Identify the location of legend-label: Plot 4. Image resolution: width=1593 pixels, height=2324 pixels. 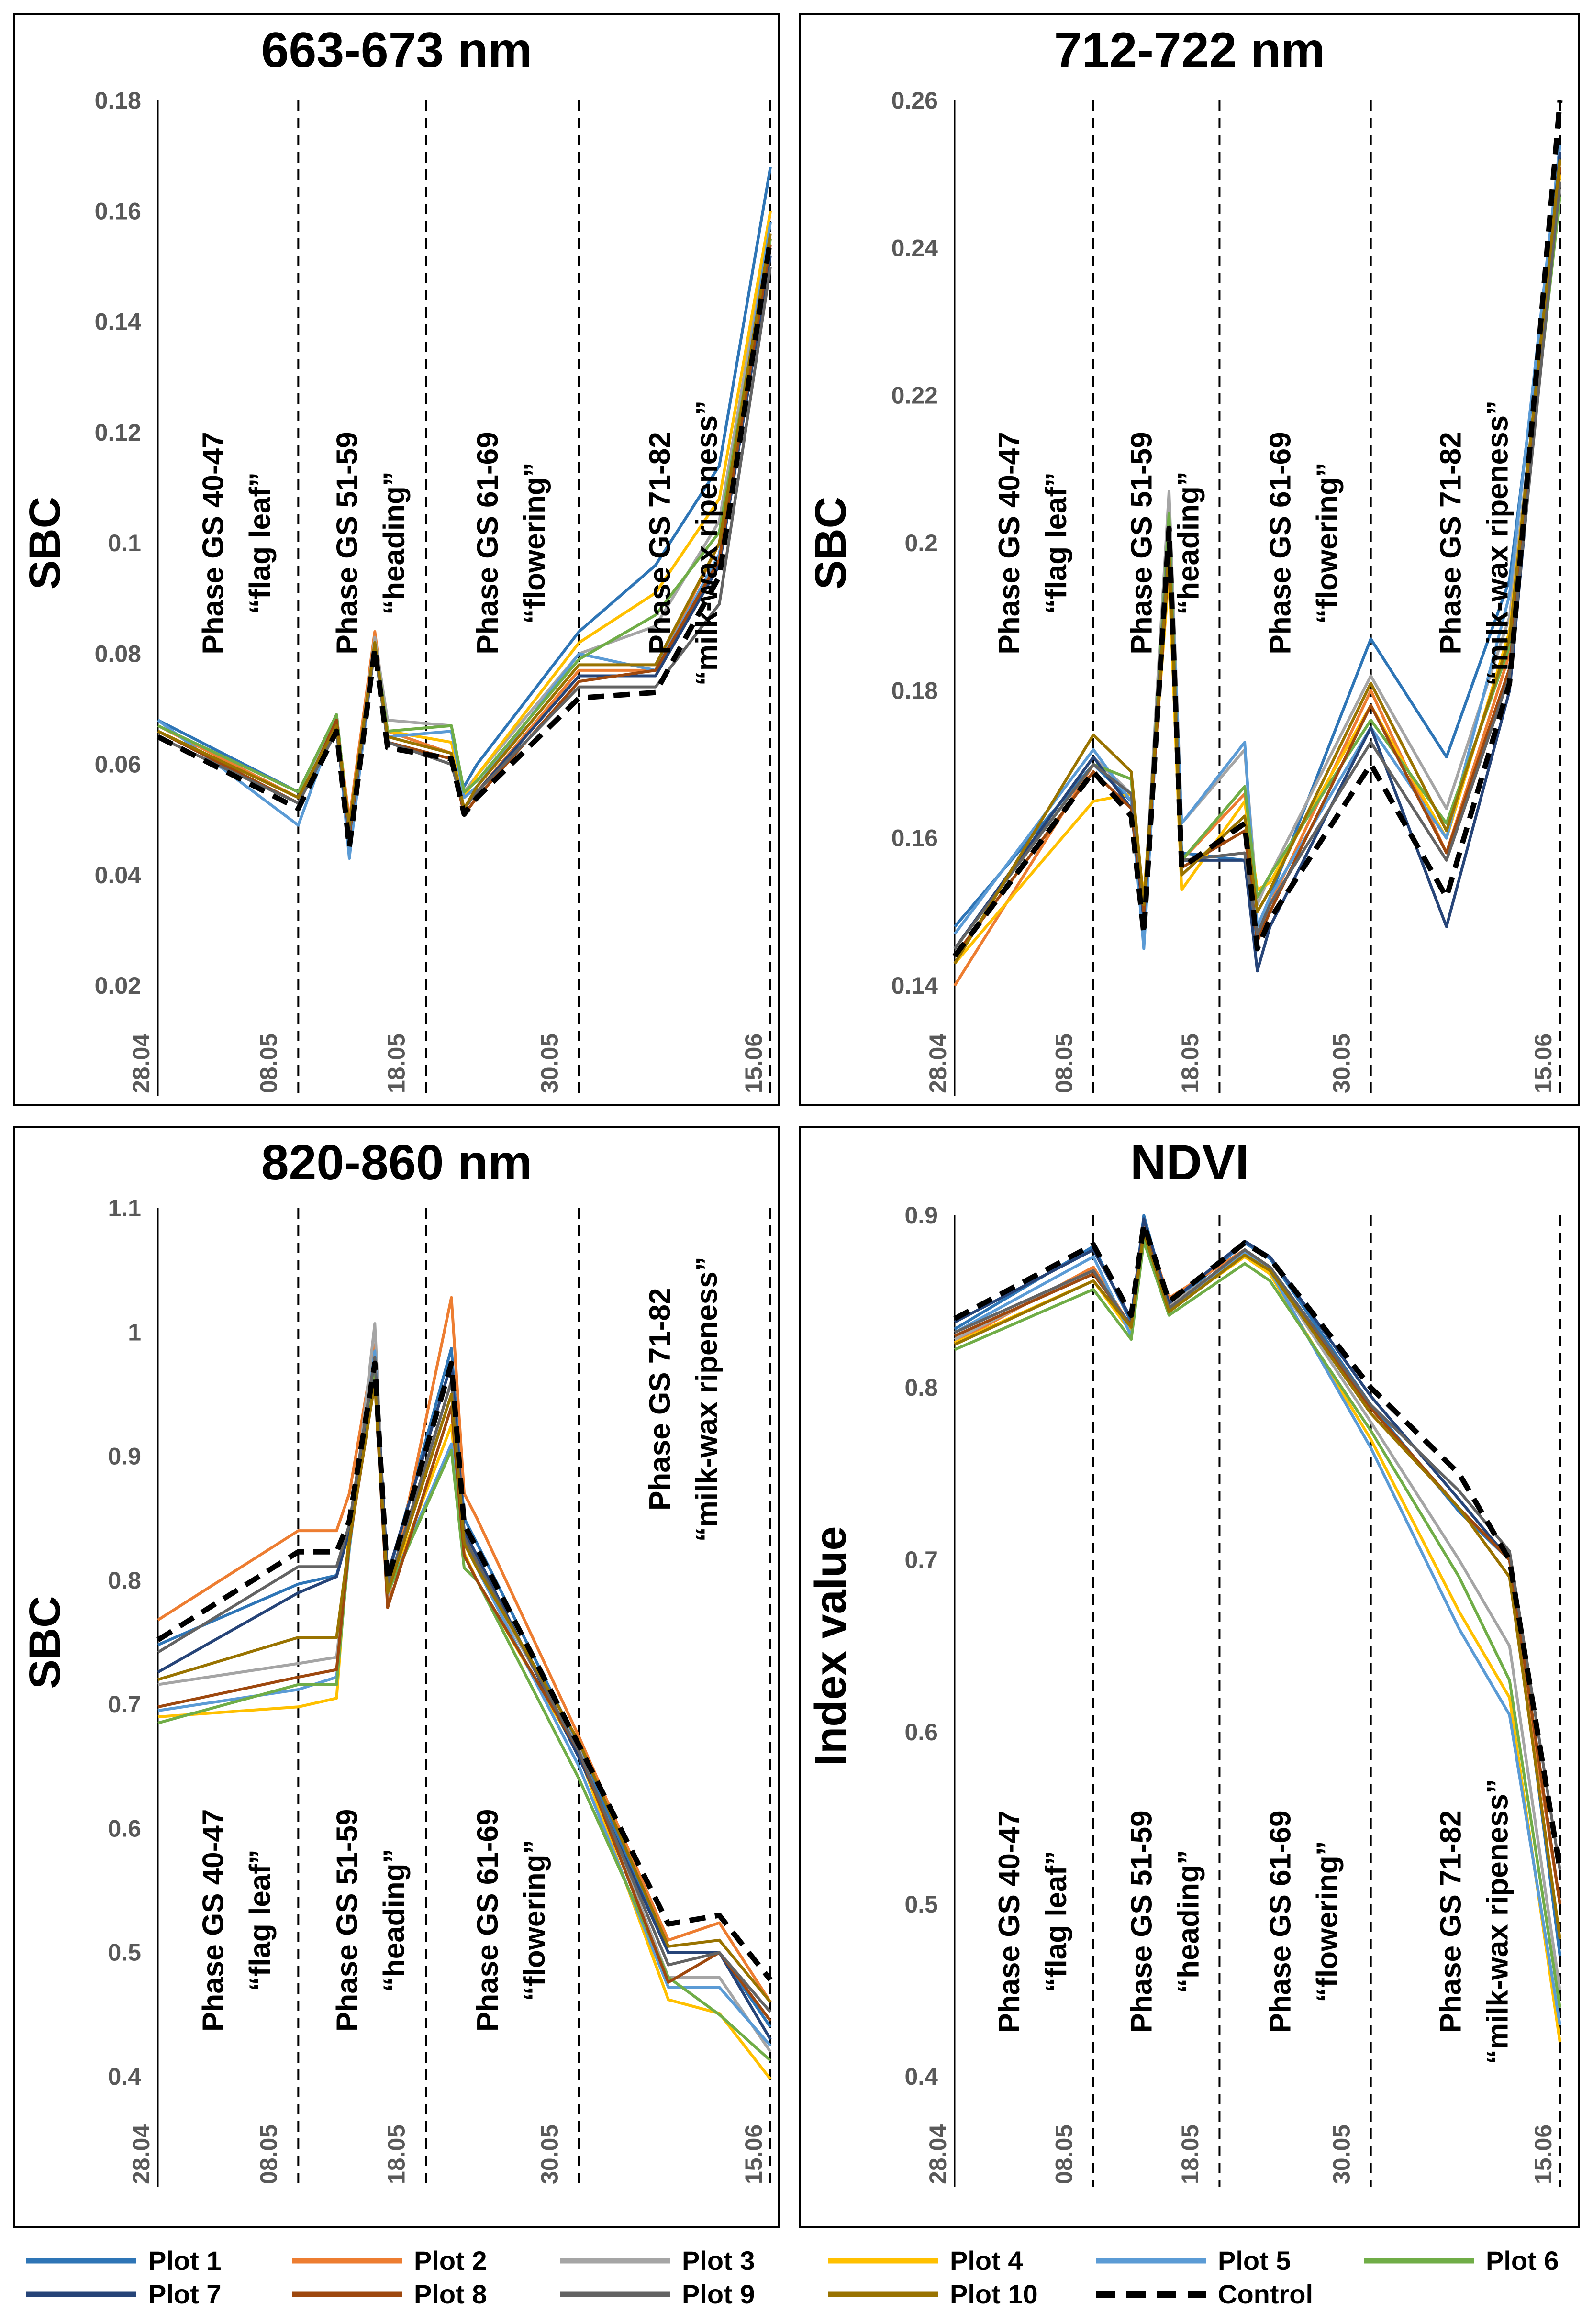
(986, 2261).